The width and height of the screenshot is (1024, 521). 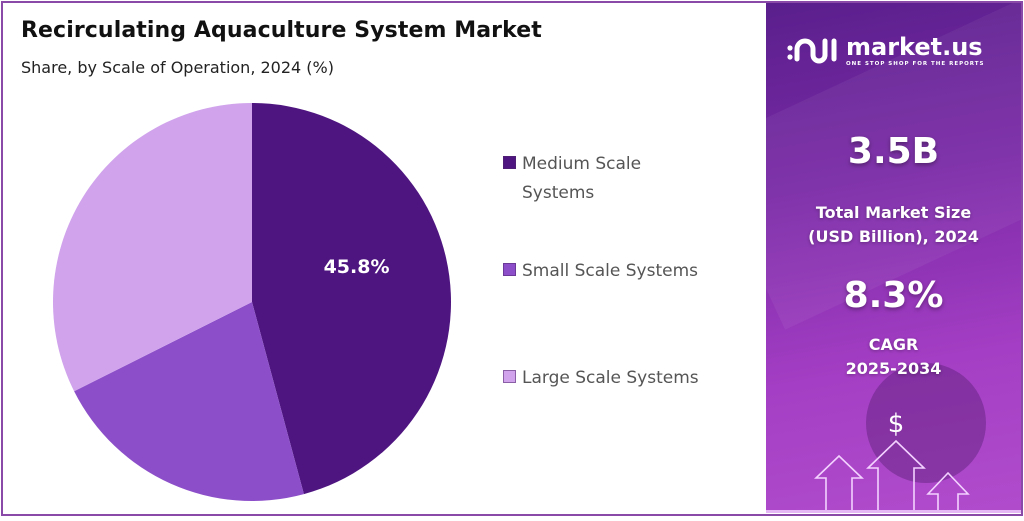 What do you see at coordinates (610, 271) in the screenshot?
I see `legend-label: Small Scale Systems` at bounding box center [610, 271].